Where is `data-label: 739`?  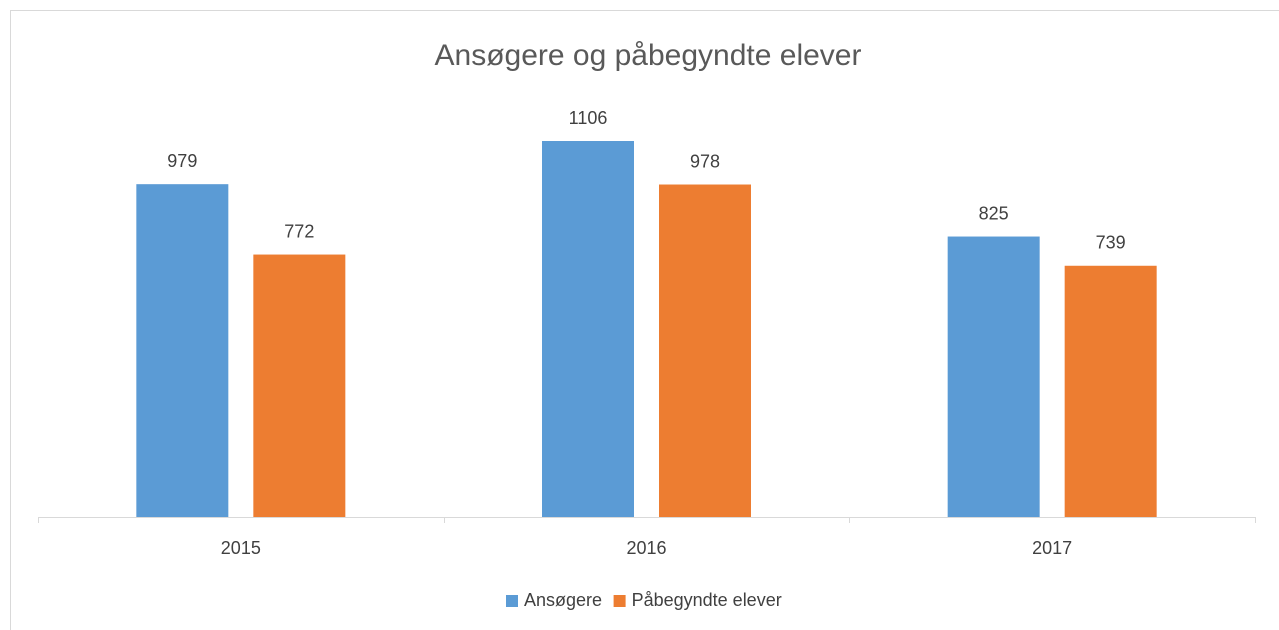 data-label: 739 is located at coordinates (1111, 243).